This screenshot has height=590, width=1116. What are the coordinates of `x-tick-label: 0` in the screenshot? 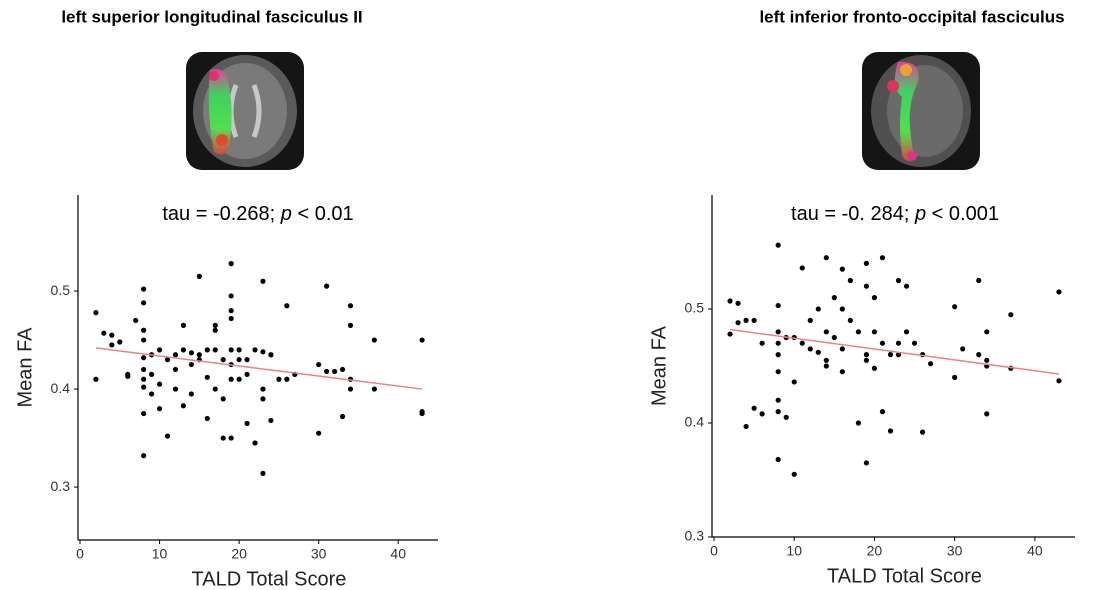 It's located at (714, 551).